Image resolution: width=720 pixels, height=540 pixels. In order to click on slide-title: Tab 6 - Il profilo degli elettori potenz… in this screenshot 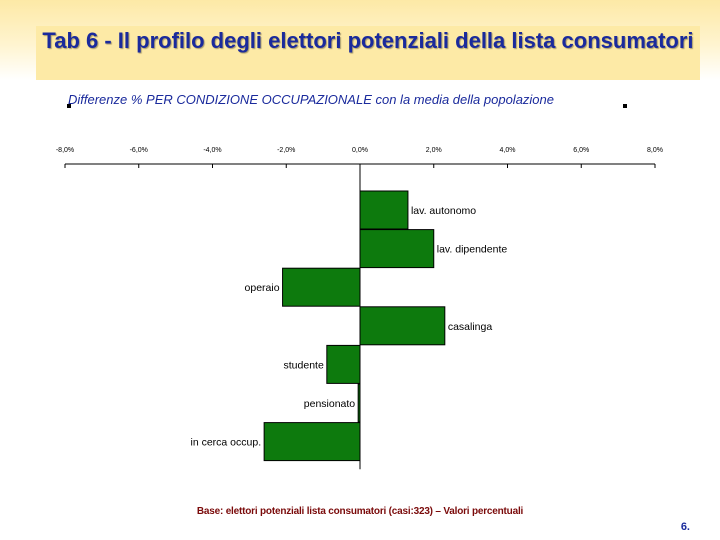, I will do `click(368, 40)`.